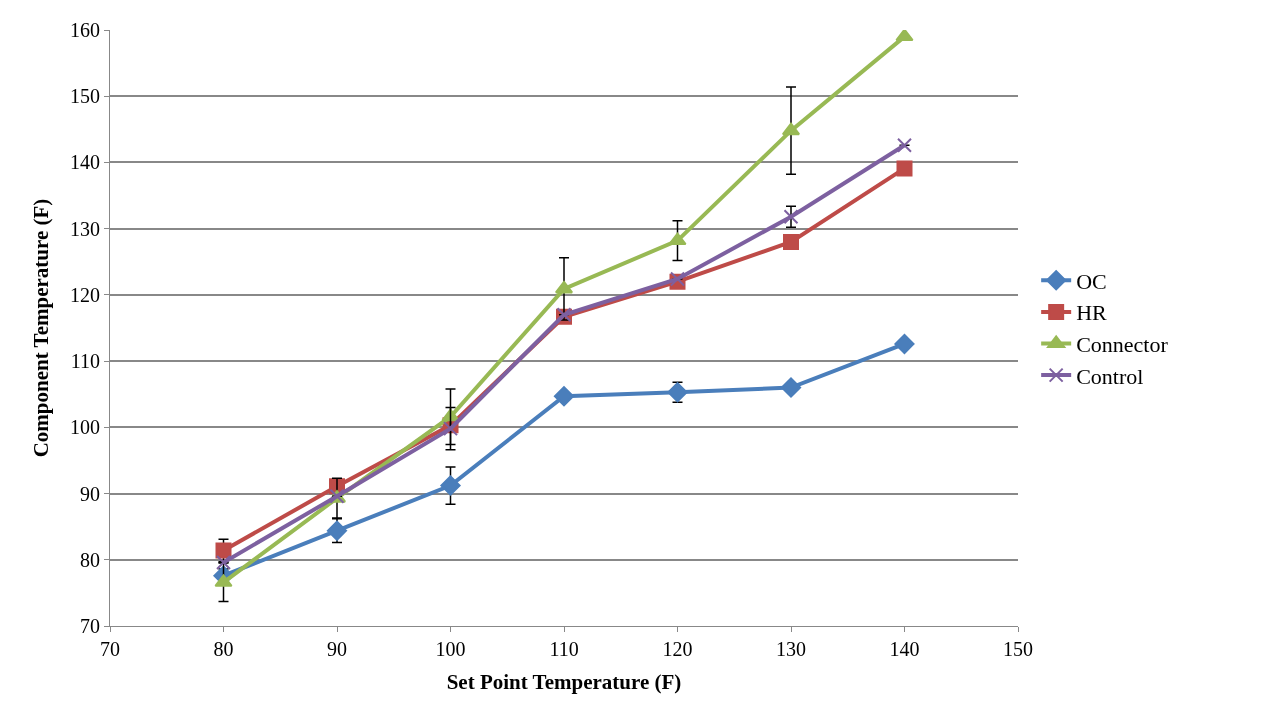 Image resolution: width=1268 pixels, height=706 pixels. I want to click on x-tick-label: 90, so click(337, 649).